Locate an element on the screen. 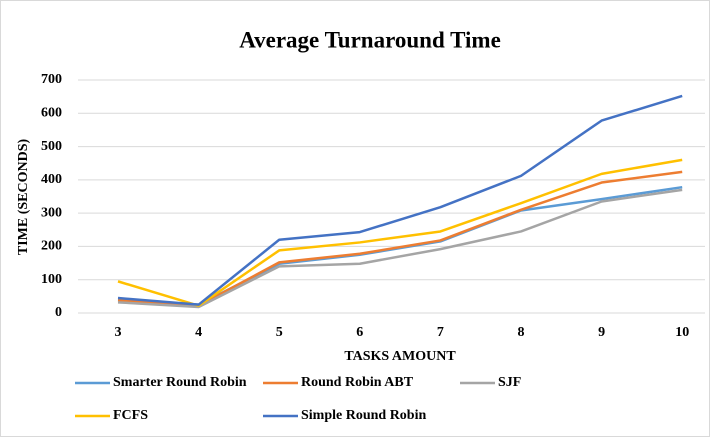  y-tick-label: 600 is located at coordinates (51, 113).